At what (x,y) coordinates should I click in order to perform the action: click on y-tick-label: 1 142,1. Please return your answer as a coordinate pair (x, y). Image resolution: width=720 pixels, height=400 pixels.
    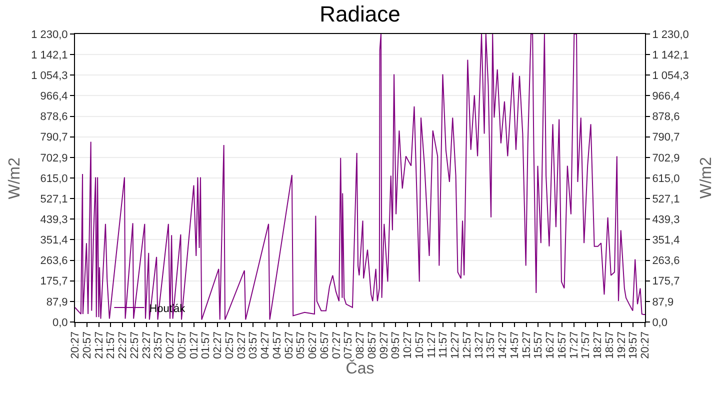
    Looking at the image, I should click on (49, 55).